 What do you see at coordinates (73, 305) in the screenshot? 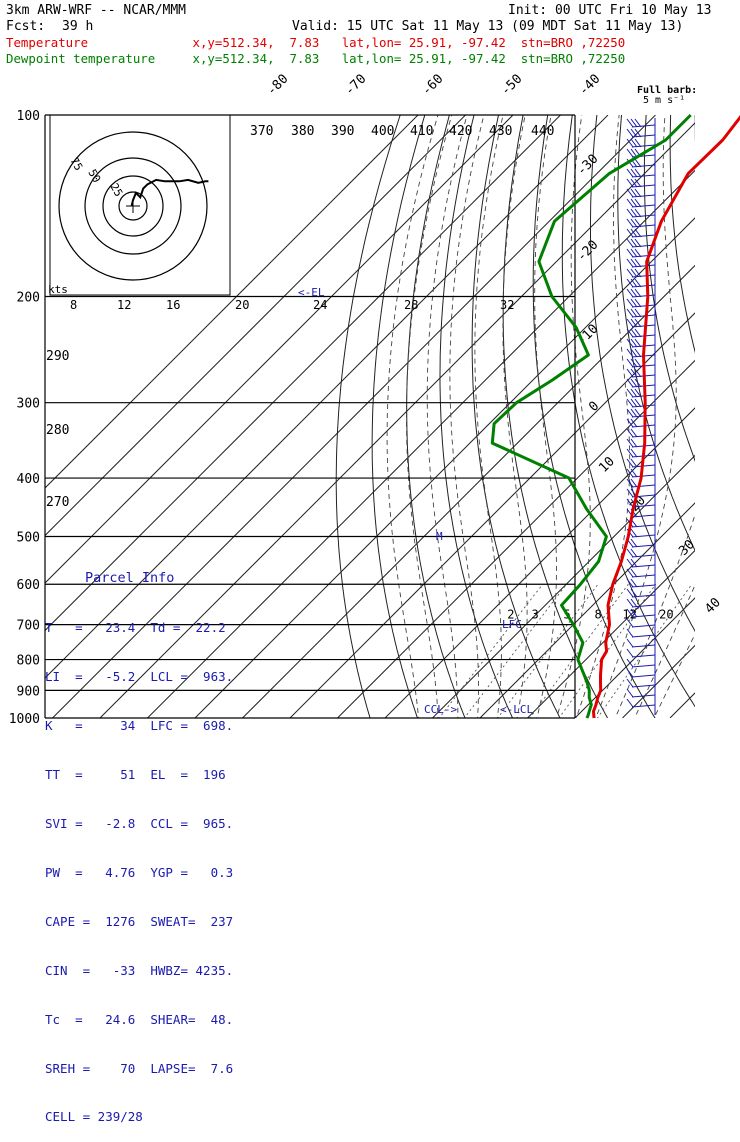
I see `speed-tick-label: 8` at bounding box center [73, 305].